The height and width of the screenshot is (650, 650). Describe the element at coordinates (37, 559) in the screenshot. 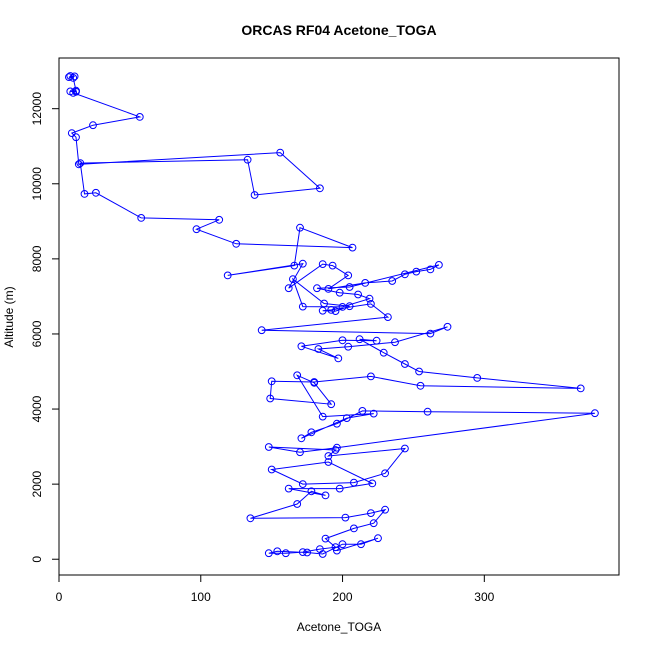

I see `y-tick-label: 0` at that location.